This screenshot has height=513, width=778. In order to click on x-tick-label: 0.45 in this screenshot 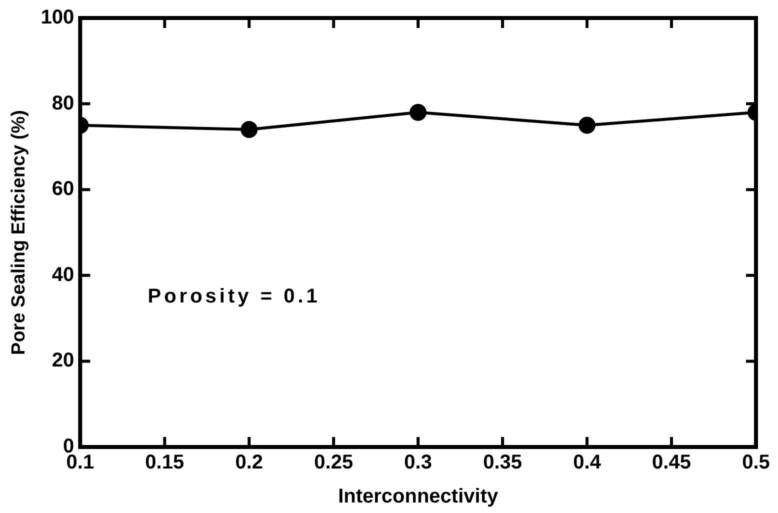, I will do `click(671, 463)`.